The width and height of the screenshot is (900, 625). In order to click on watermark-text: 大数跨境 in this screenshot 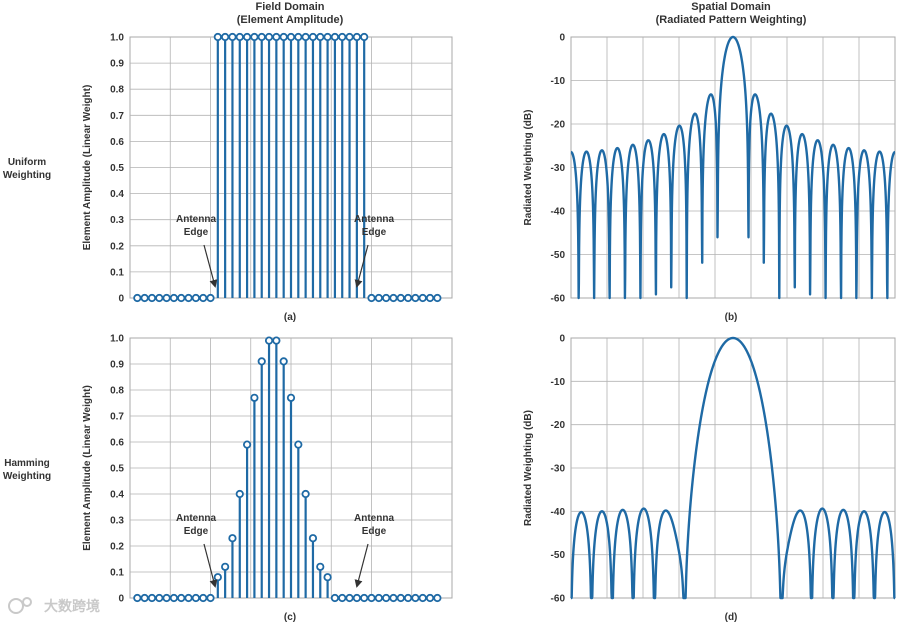, I will do `click(72, 606)`.